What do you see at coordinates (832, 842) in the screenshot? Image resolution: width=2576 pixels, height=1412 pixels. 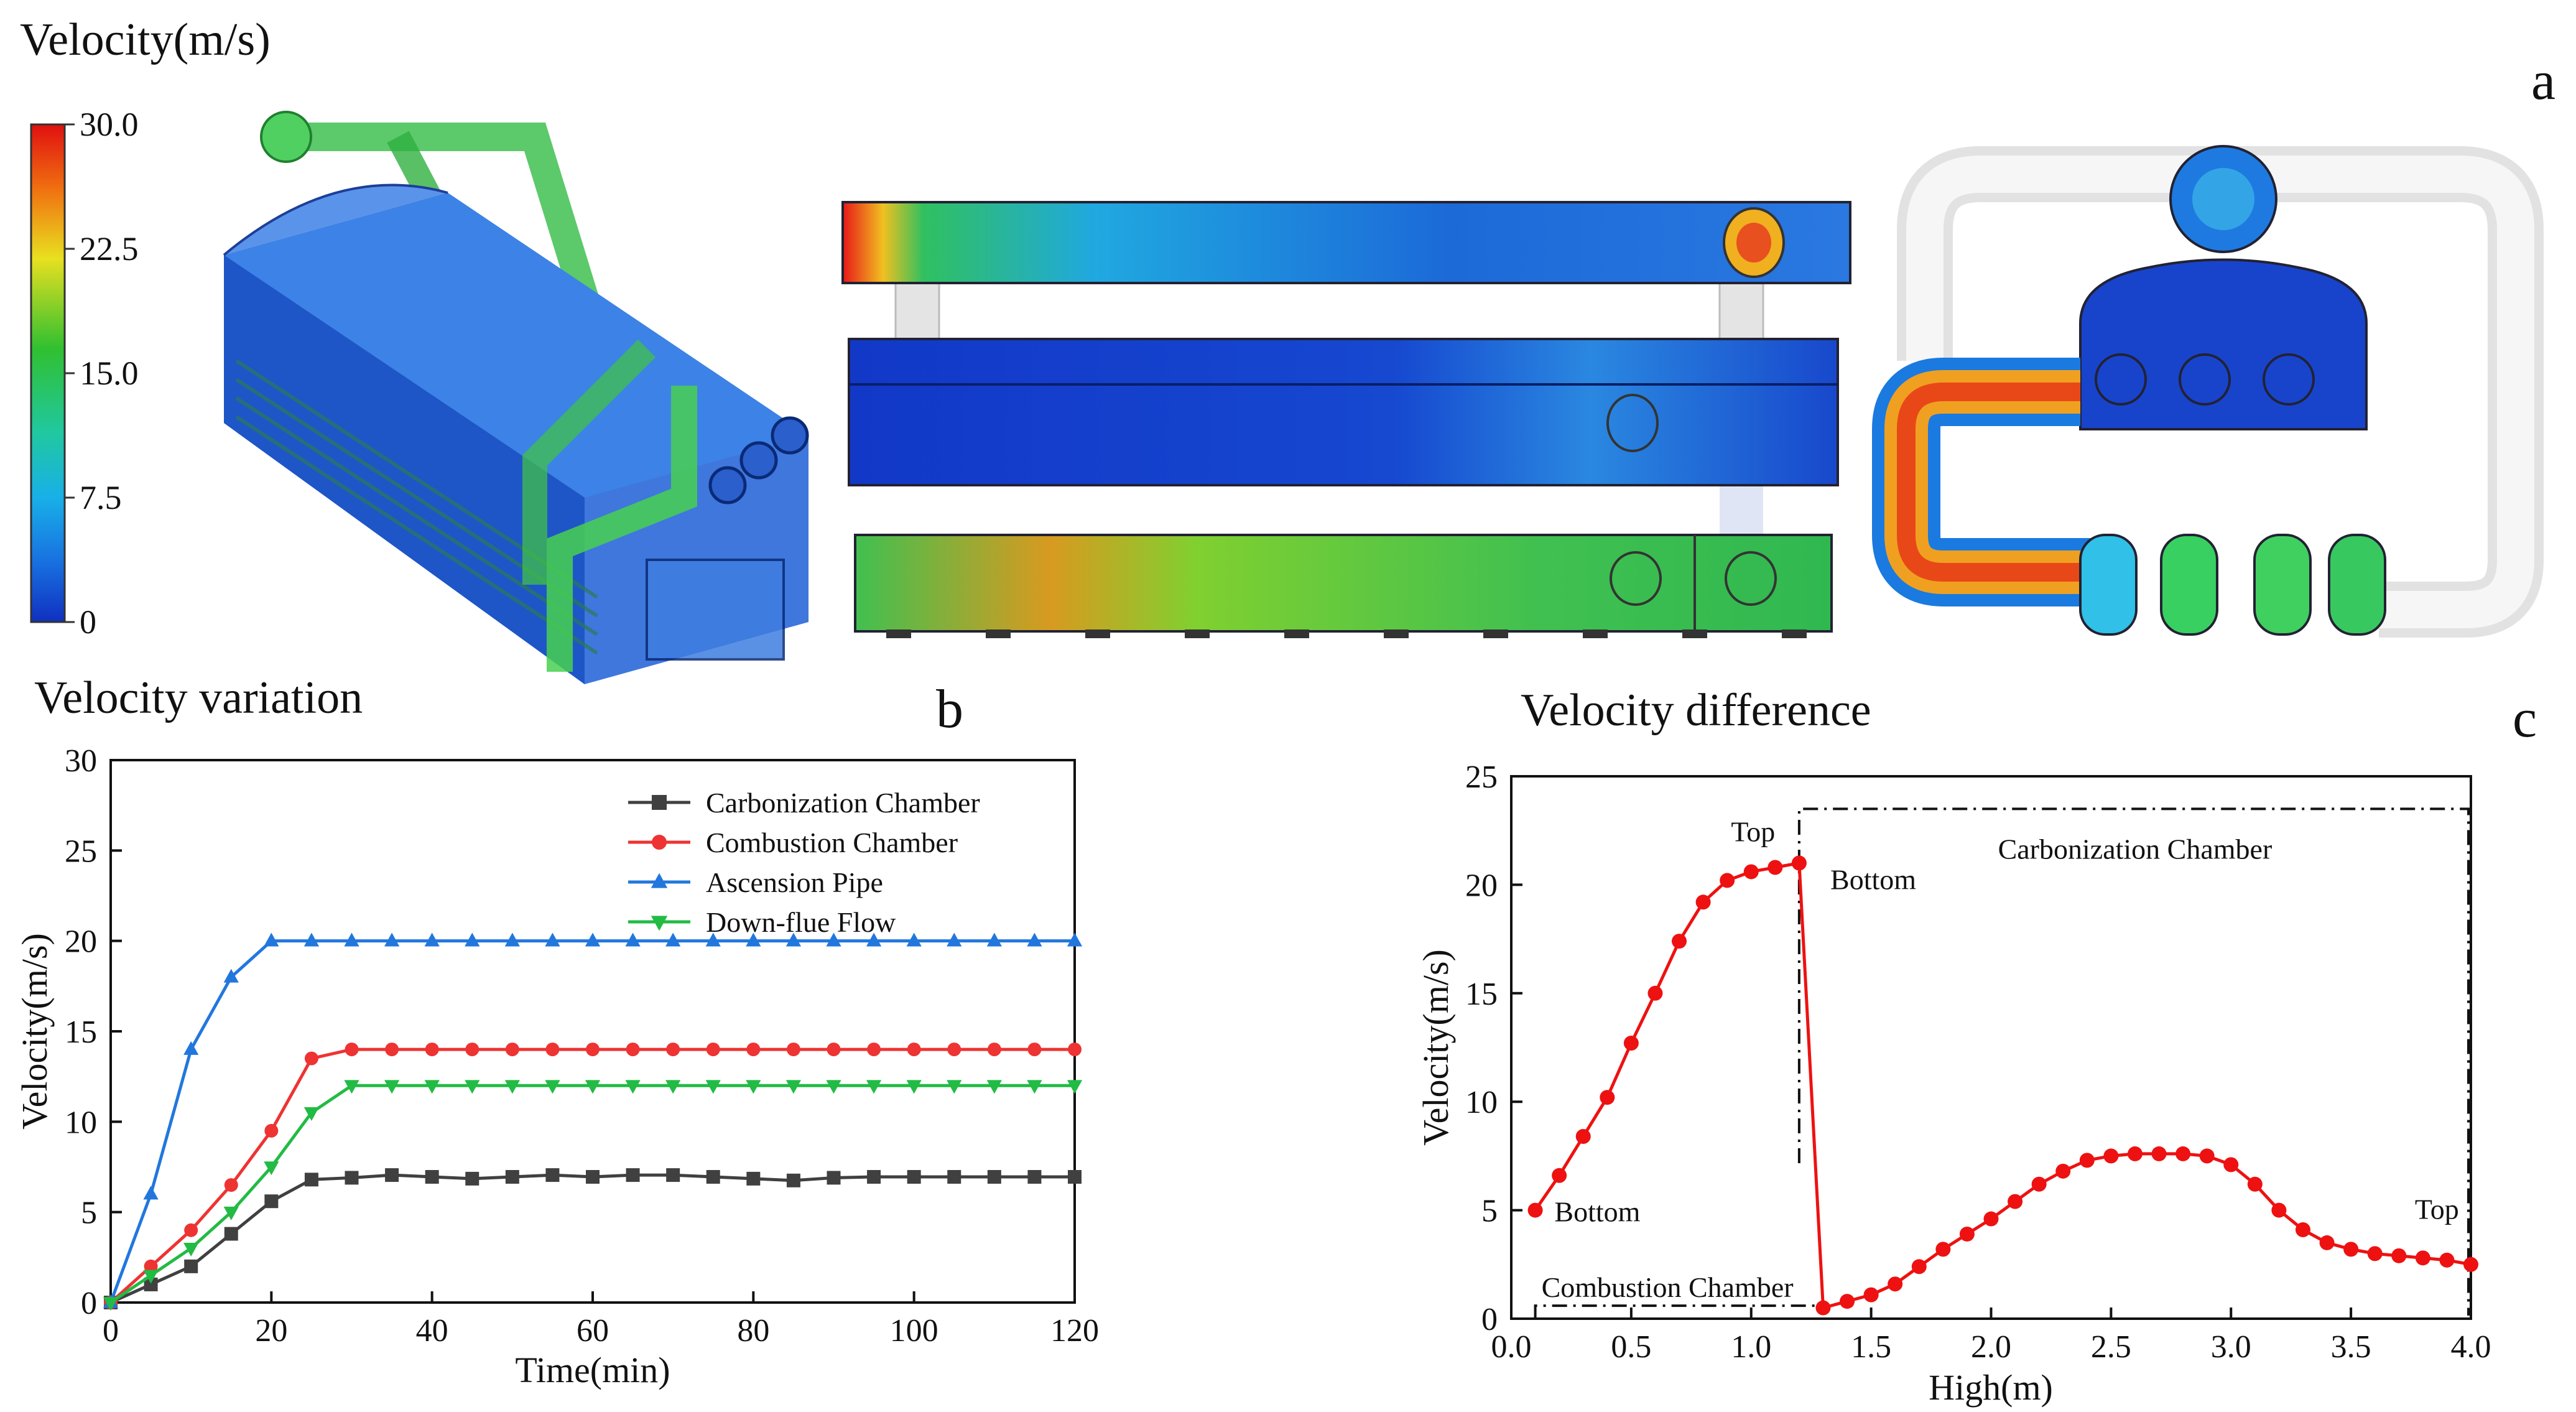 I see `legend-label: Combustion Chamber` at bounding box center [832, 842].